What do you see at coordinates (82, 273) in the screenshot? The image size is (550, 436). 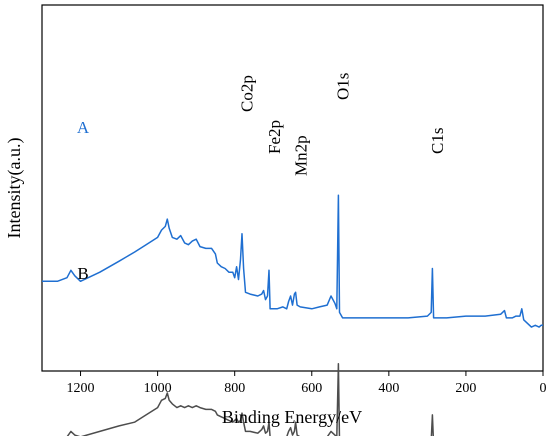 I see `series-label-b: B` at bounding box center [82, 273].